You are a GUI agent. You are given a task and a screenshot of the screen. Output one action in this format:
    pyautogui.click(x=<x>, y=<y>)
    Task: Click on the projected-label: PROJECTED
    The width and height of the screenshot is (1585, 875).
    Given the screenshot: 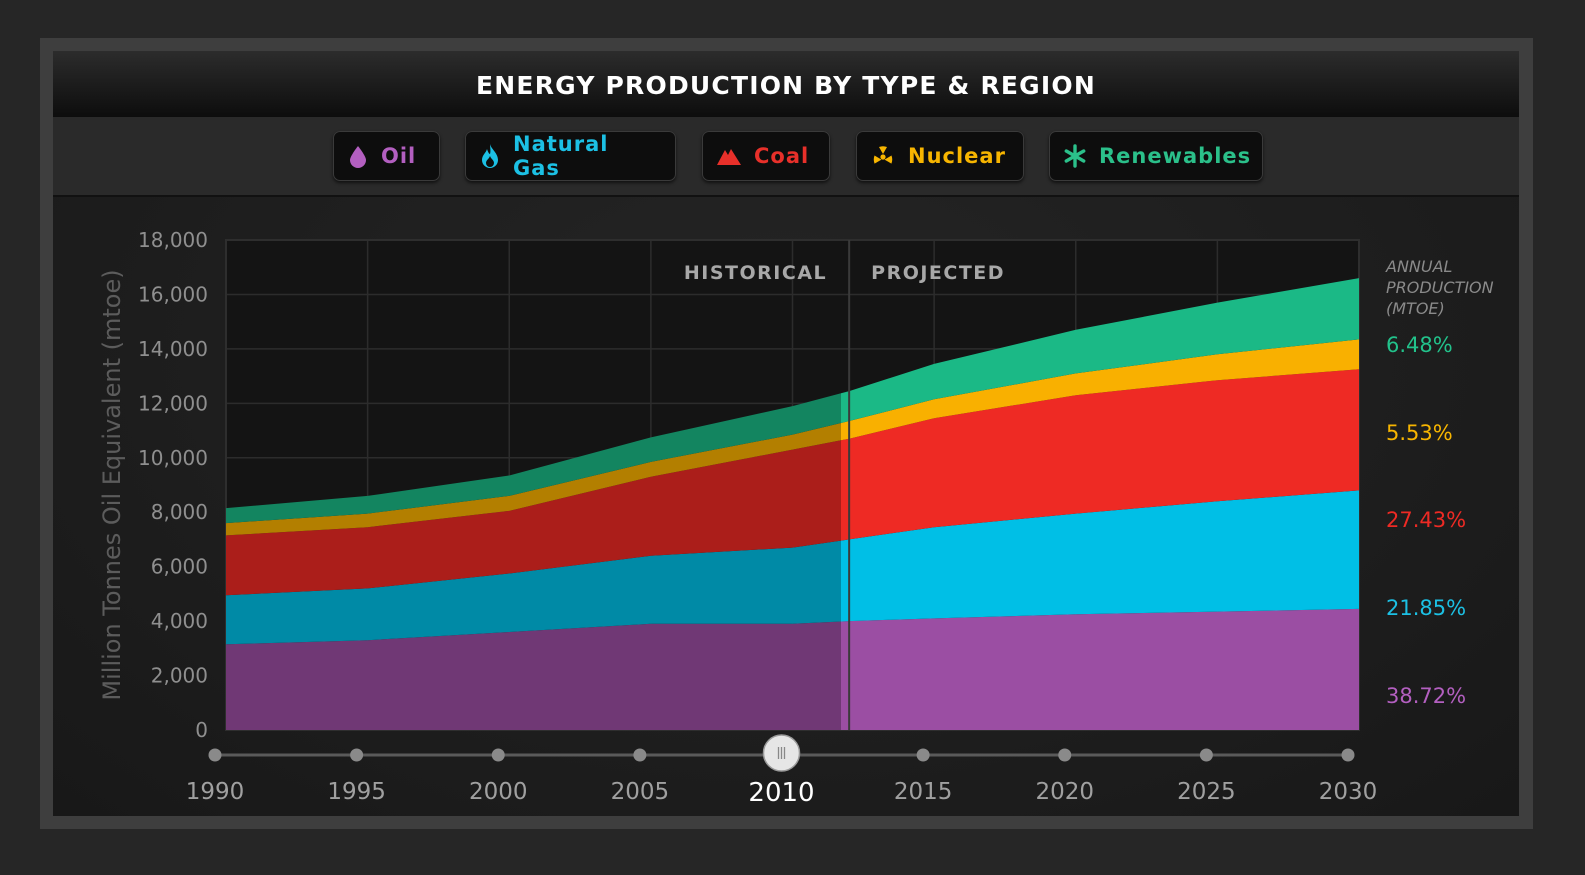 What is the action you would take?
    pyautogui.click(x=938, y=273)
    